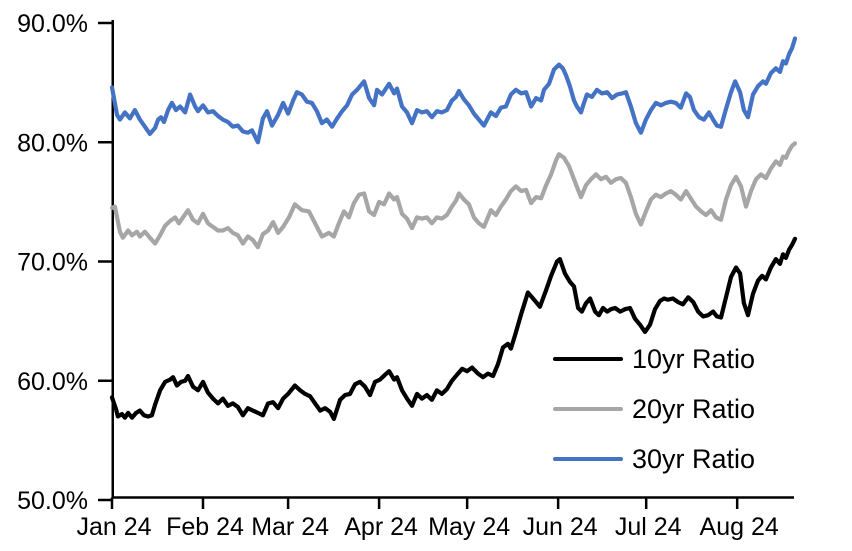 This screenshot has height=551, width=852. I want to click on y-tick-label: 50.0%, so click(52, 501).